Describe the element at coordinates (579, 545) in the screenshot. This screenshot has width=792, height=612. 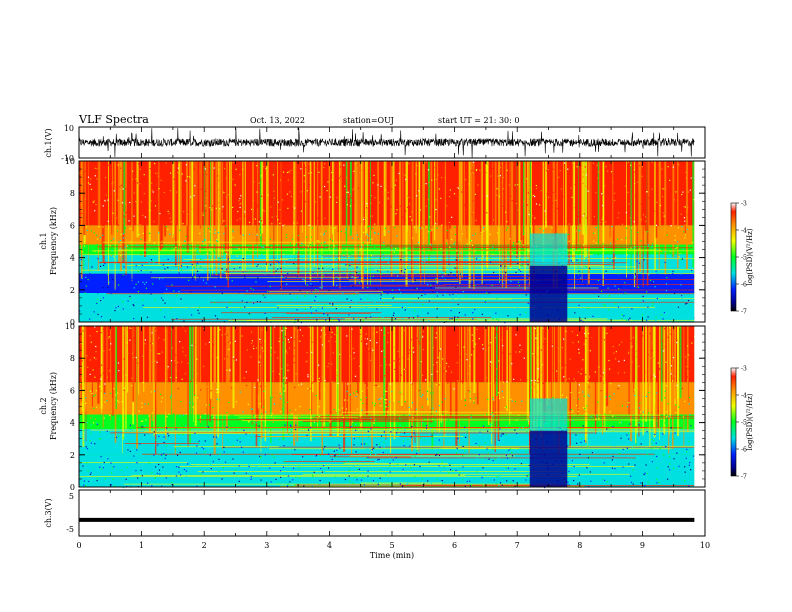
I see `x-tick-label: 8` at that location.